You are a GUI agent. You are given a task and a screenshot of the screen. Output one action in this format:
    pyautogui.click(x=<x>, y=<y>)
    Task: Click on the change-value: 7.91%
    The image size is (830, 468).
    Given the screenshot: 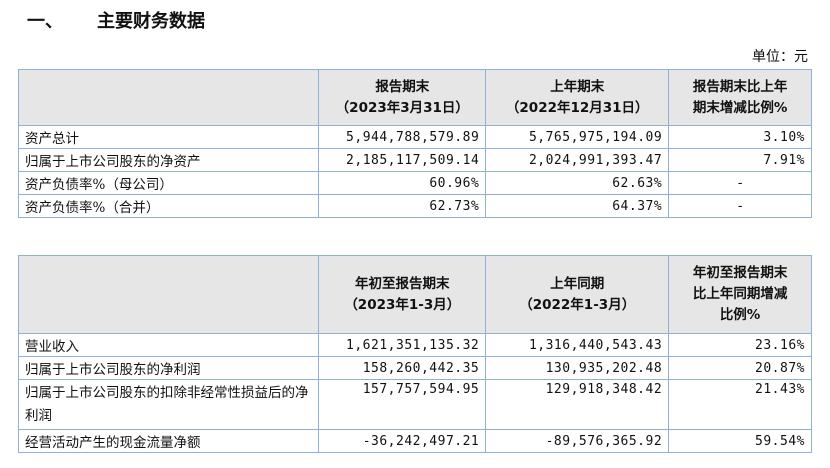 What is the action you would take?
    pyautogui.click(x=740, y=160)
    